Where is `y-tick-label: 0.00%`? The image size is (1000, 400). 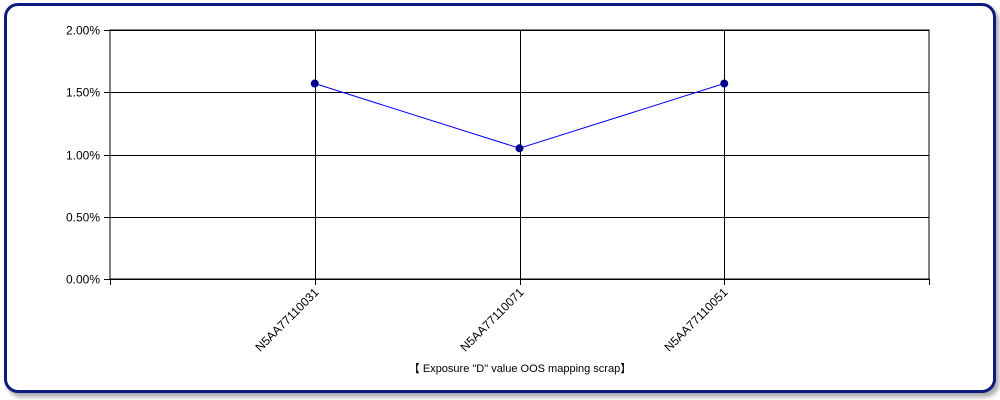
y-tick-label: 0.00% is located at coordinates (83, 280).